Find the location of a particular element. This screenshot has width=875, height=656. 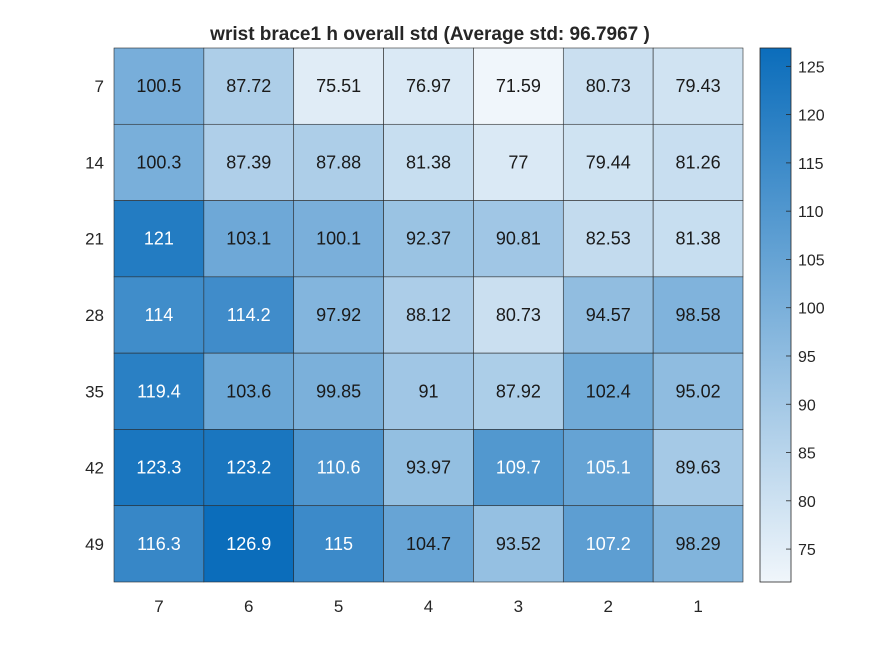

y-tick-label: 21 is located at coordinates (94, 239).